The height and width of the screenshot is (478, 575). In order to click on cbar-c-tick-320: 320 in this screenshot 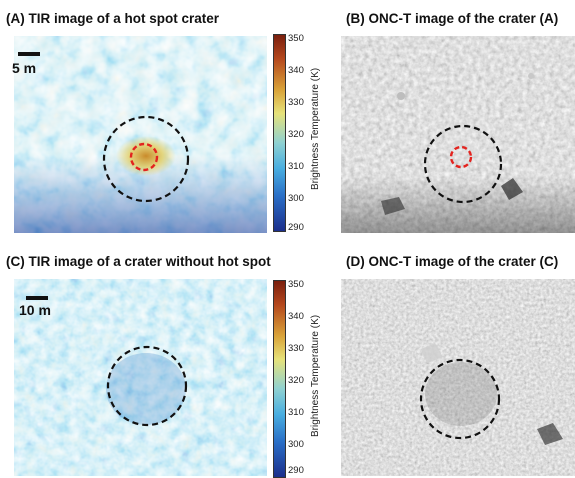, I will do `click(296, 380)`.